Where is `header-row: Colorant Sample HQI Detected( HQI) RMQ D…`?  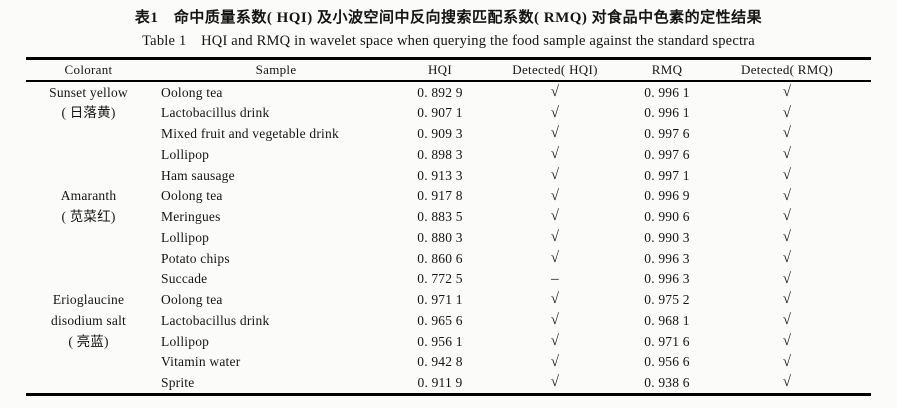 header-row: Colorant Sample HQI Detected( HQI) RMQ D… is located at coordinates (448, 70).